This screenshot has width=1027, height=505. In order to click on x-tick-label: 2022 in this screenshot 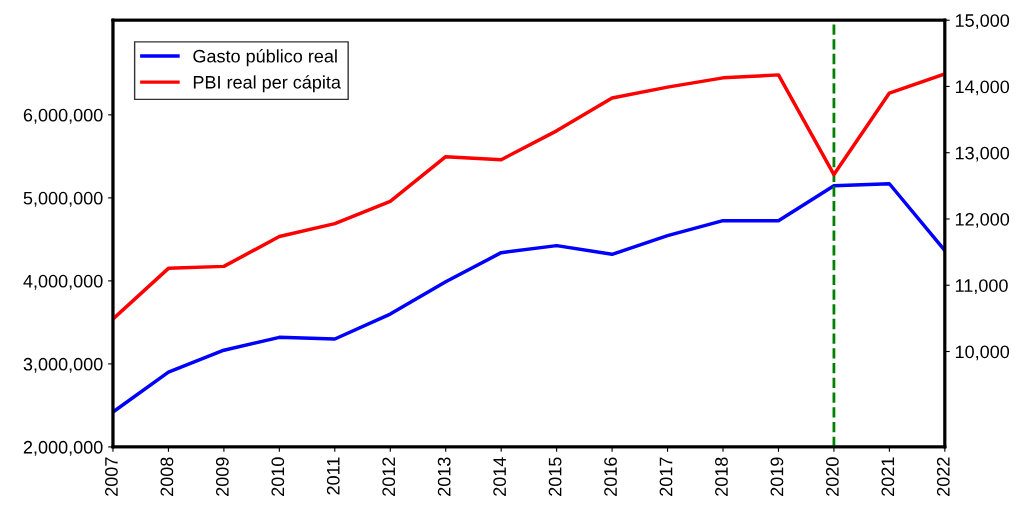, I will do `click(943, 476)`.